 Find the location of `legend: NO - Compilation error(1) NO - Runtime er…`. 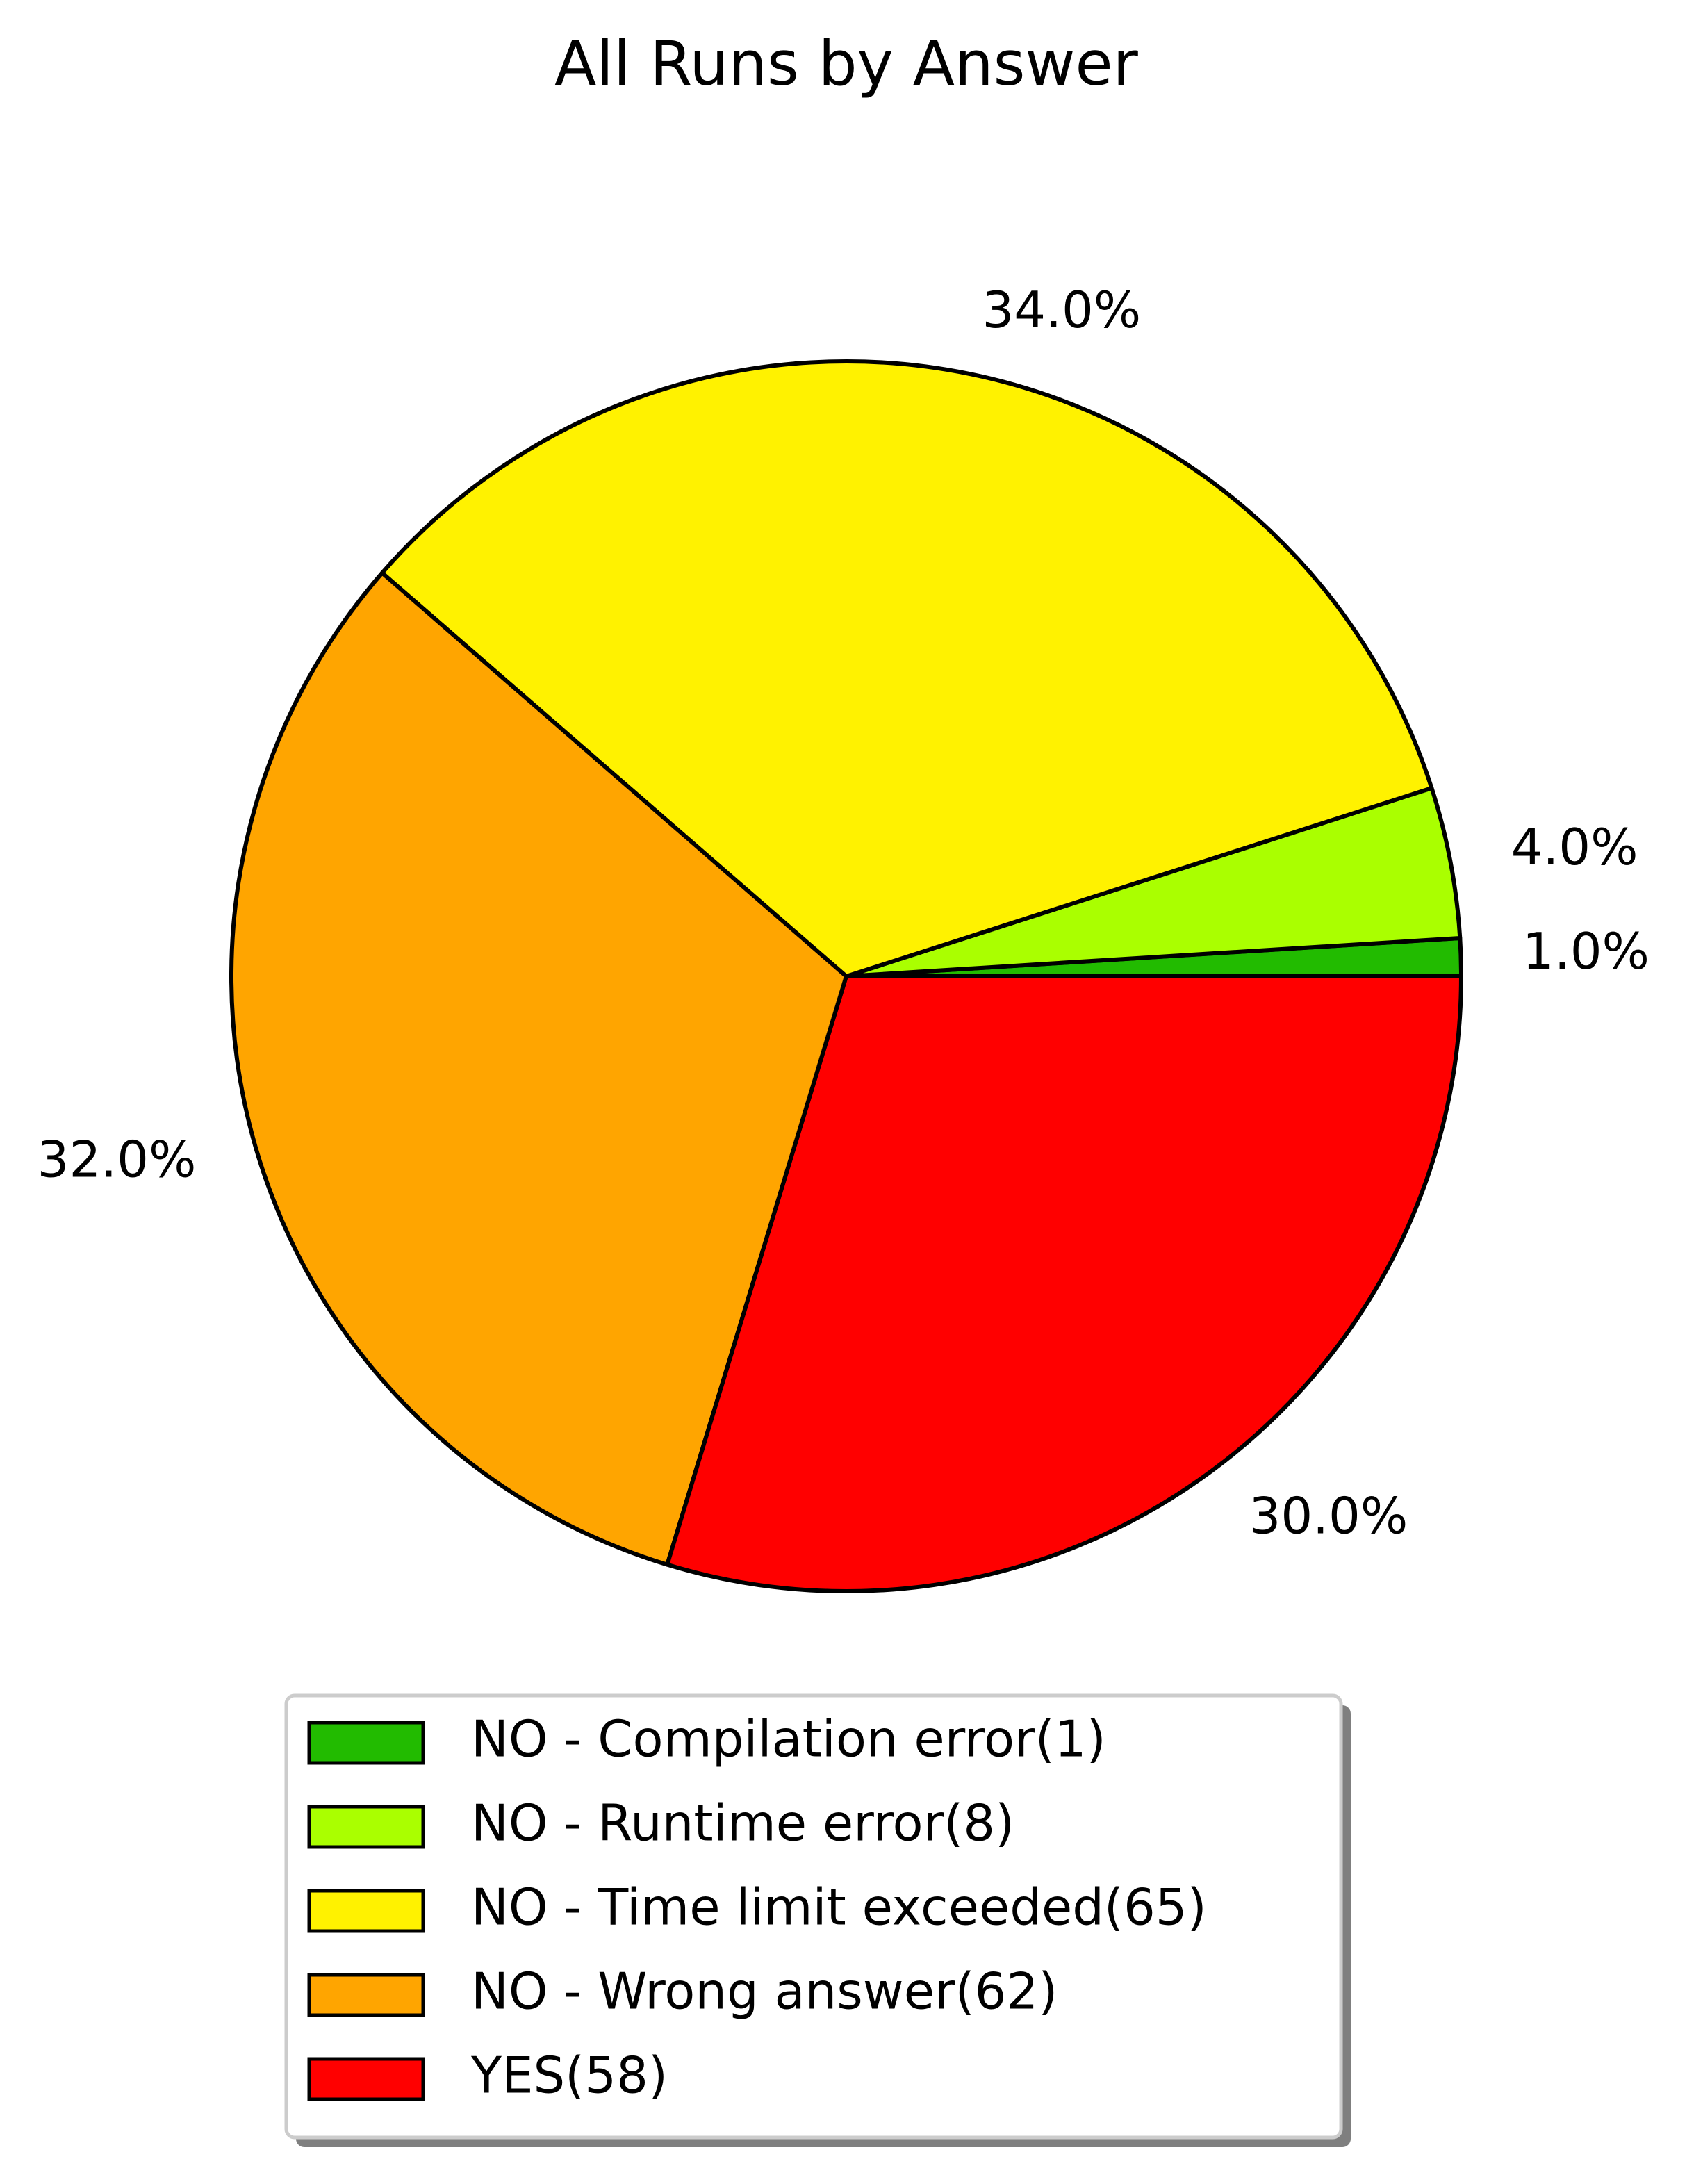

legend: NO - Compilation error(1) NO - Runtime er… is located at coordinates (817, 1920).